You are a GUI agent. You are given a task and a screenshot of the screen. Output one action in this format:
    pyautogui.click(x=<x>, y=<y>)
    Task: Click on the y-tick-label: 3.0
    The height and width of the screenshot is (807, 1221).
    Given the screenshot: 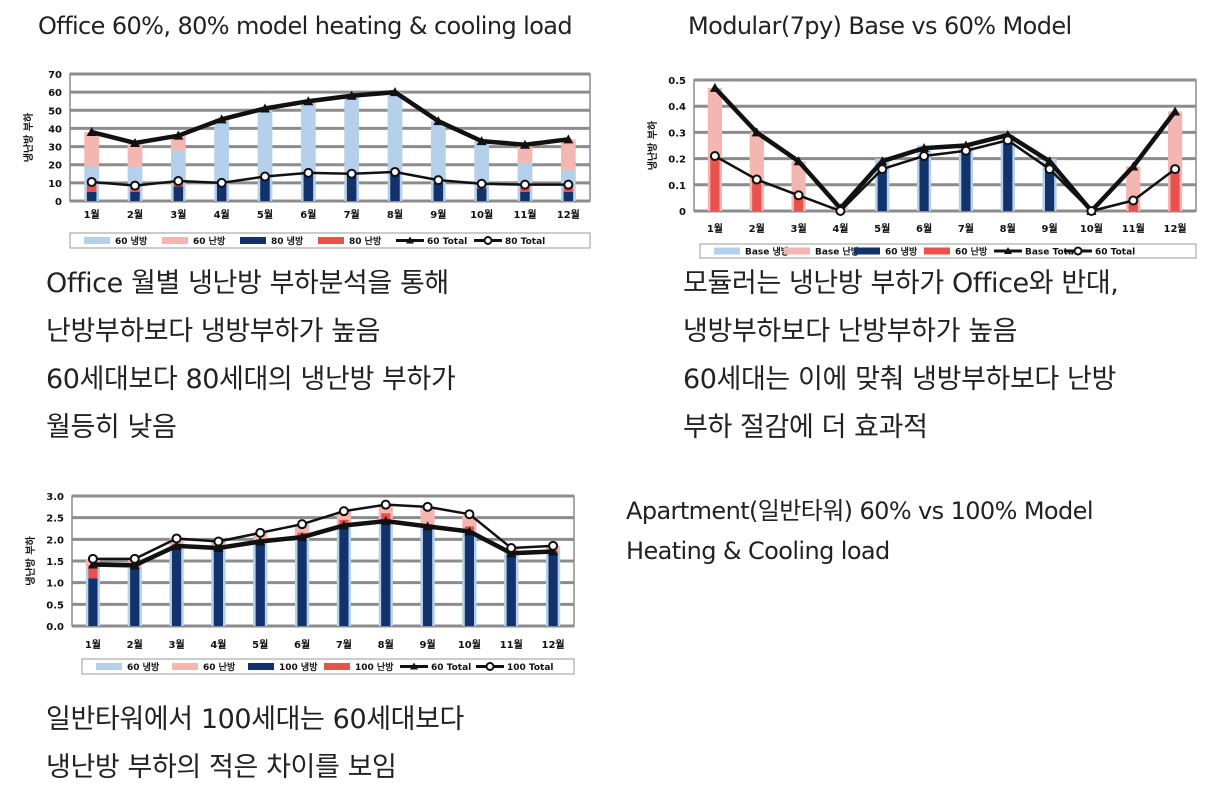 What is the action you would take?
    pyautogui.click(x=55, y=497)
    